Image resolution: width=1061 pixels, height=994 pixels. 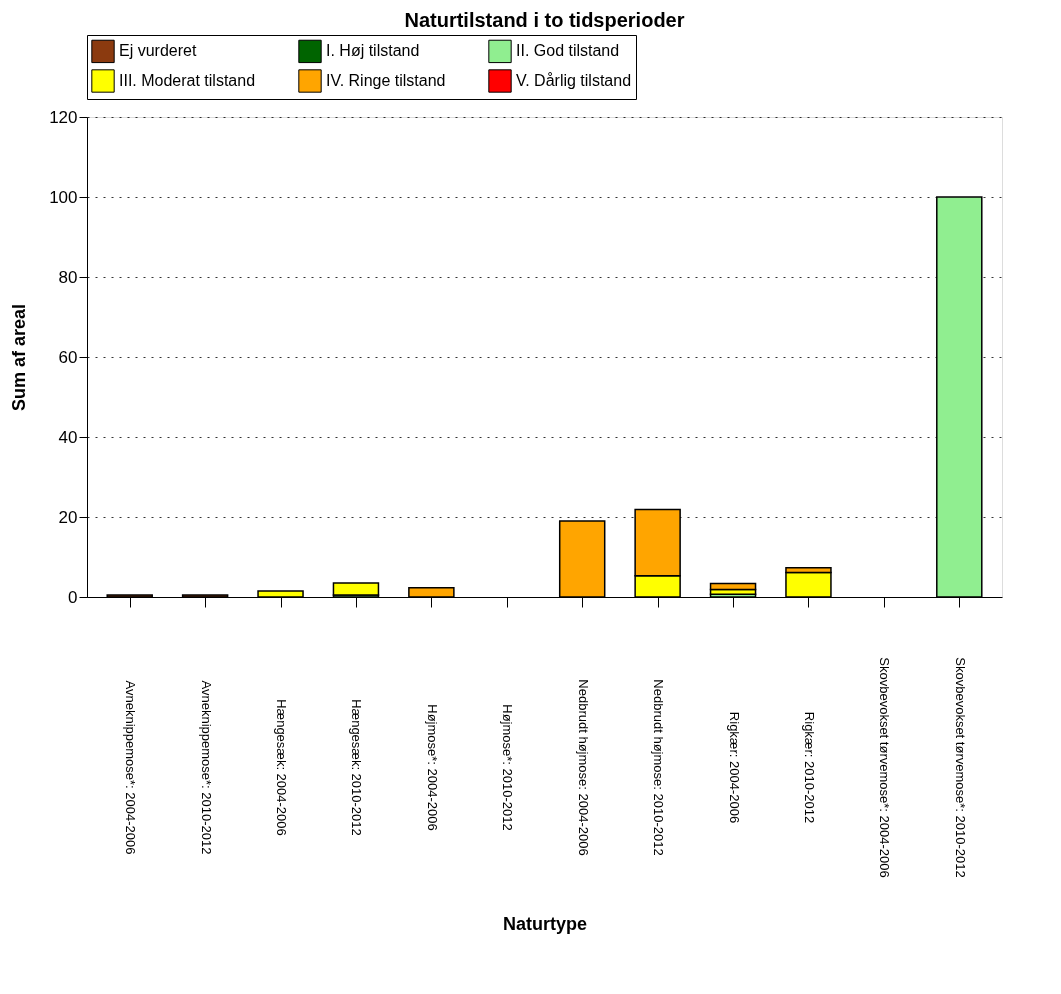 I want to click on x-tick-label: Nedbrudt højmose: 2010-2012, so click(x=659, y=767).